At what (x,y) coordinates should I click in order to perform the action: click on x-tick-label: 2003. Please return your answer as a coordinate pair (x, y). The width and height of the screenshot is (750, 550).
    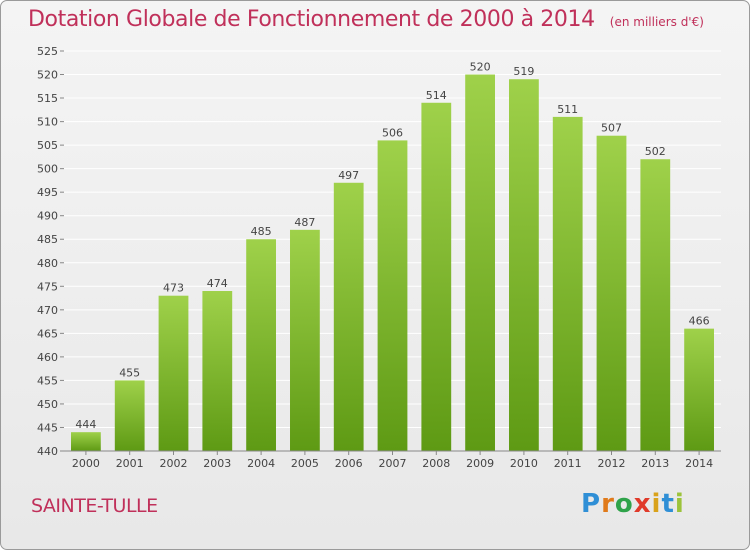
    Looking at the image, I should click on (217, 463).